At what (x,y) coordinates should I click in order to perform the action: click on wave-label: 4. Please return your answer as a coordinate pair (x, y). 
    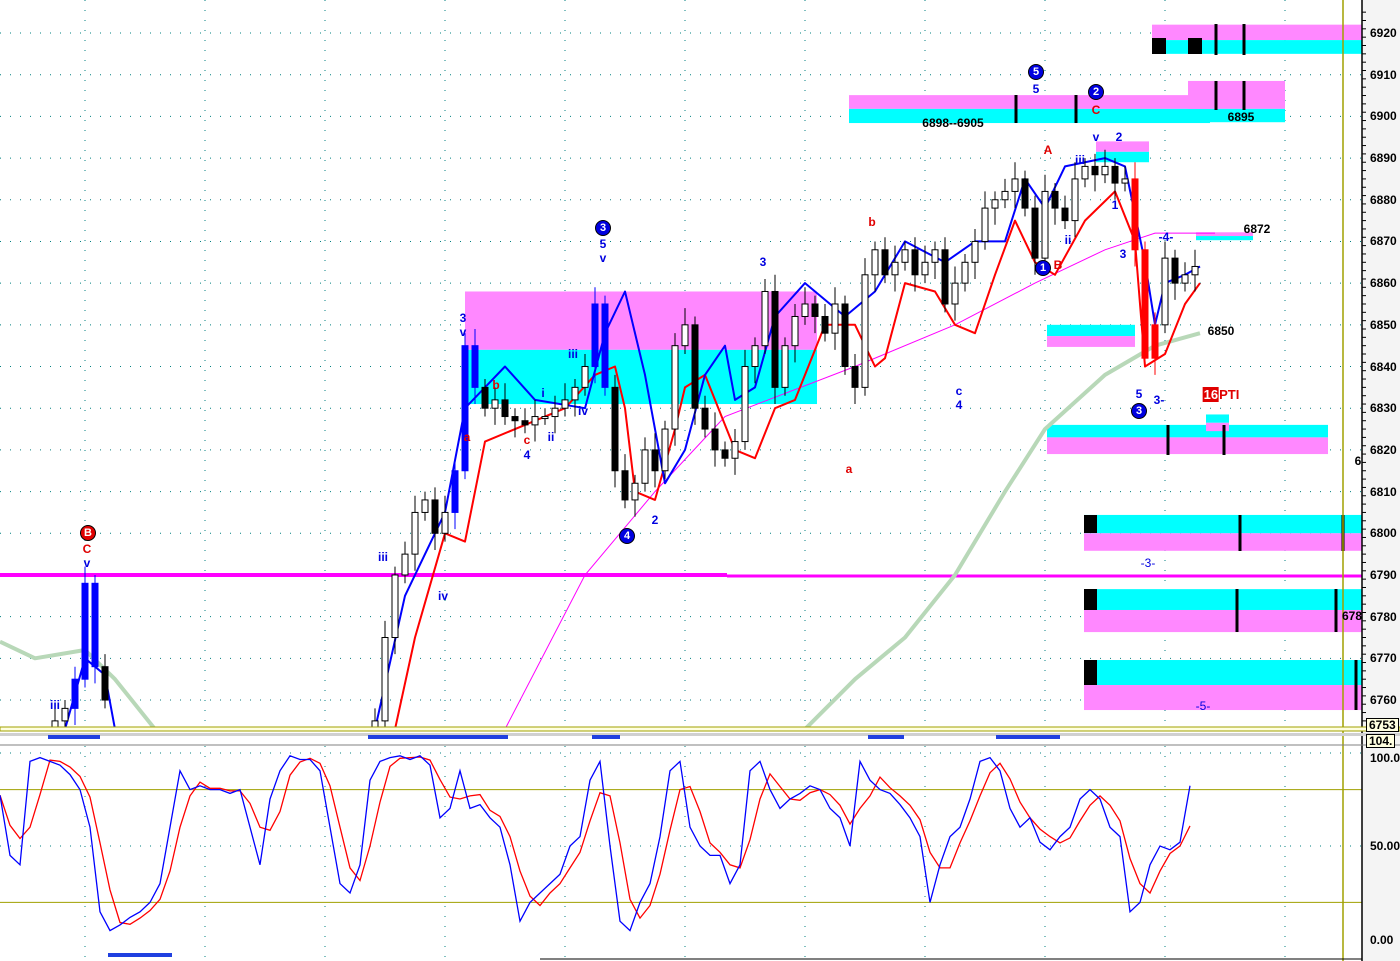
    Looking at the image, I should click on (527, 455).